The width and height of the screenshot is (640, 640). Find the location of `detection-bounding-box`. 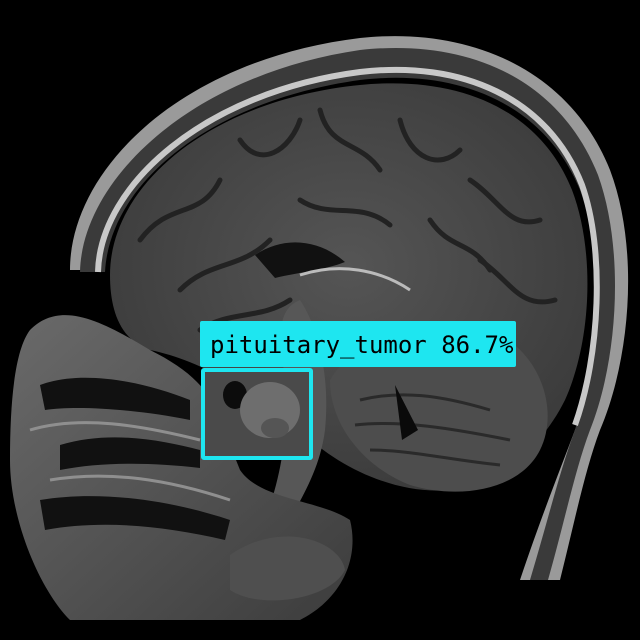

detection-bounding-box is located at coordinates (257, 414).